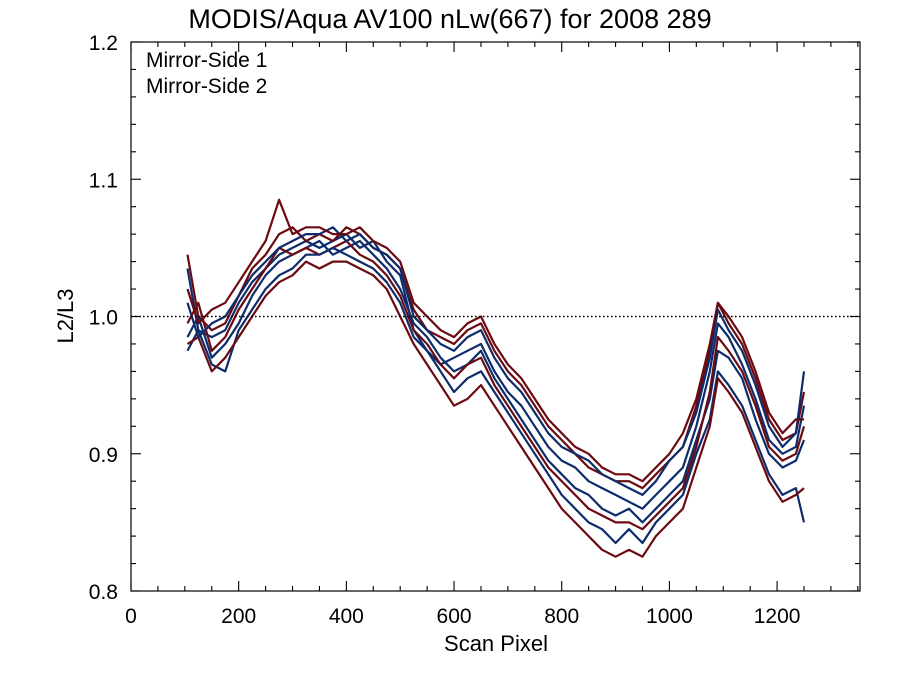 The width and height of the screenshot is (900, 675). Describe the element at coordinates (450, 19) in the screenshot. I see `chart-title: MODIS/Aqua AV100 nLw(667) for 2008 289` at that location.